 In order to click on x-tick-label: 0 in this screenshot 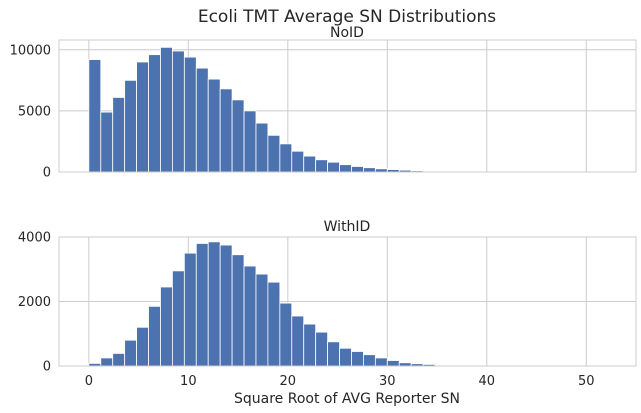, I will do `click(89, 381)`.